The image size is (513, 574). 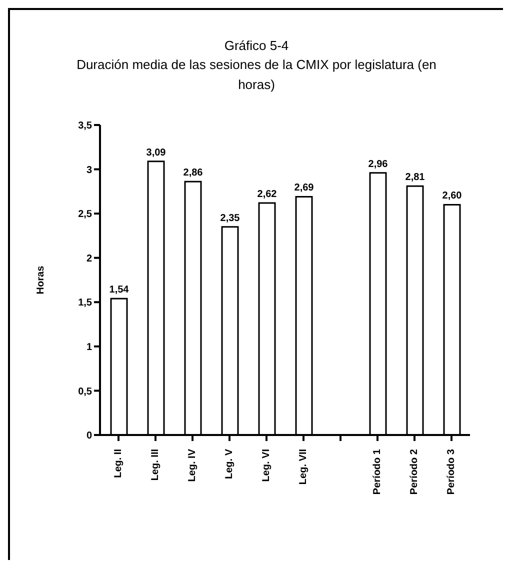 What do you see at coordinates (230, 218) in the screenshot?
I see `data-label: 2,35` at bounding box center [230, 218].